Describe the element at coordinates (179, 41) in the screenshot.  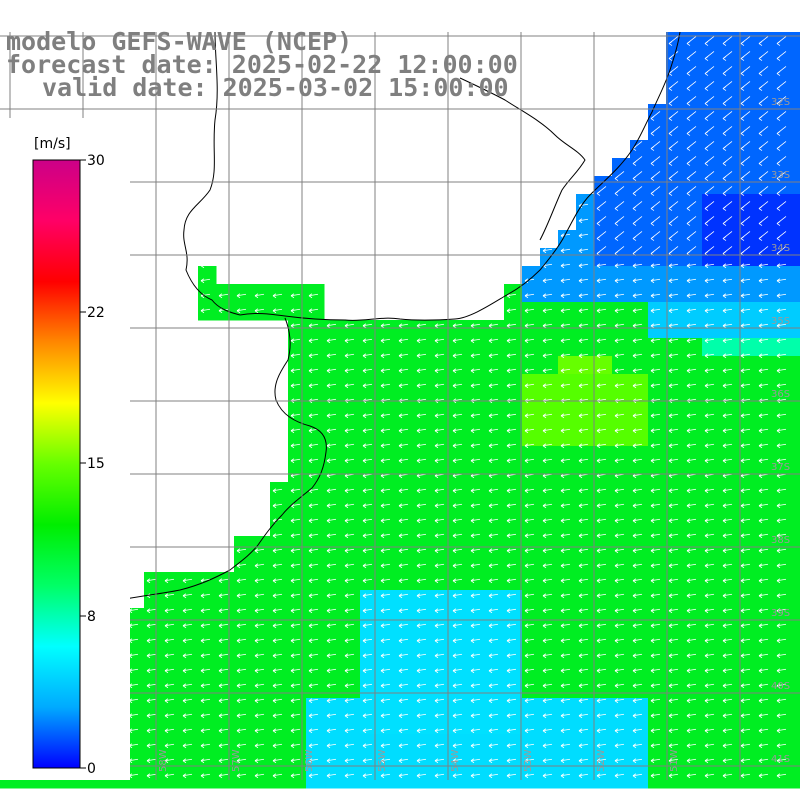
I see `title-model: modelo GEFS-WAVE (NCEP)` at that location.